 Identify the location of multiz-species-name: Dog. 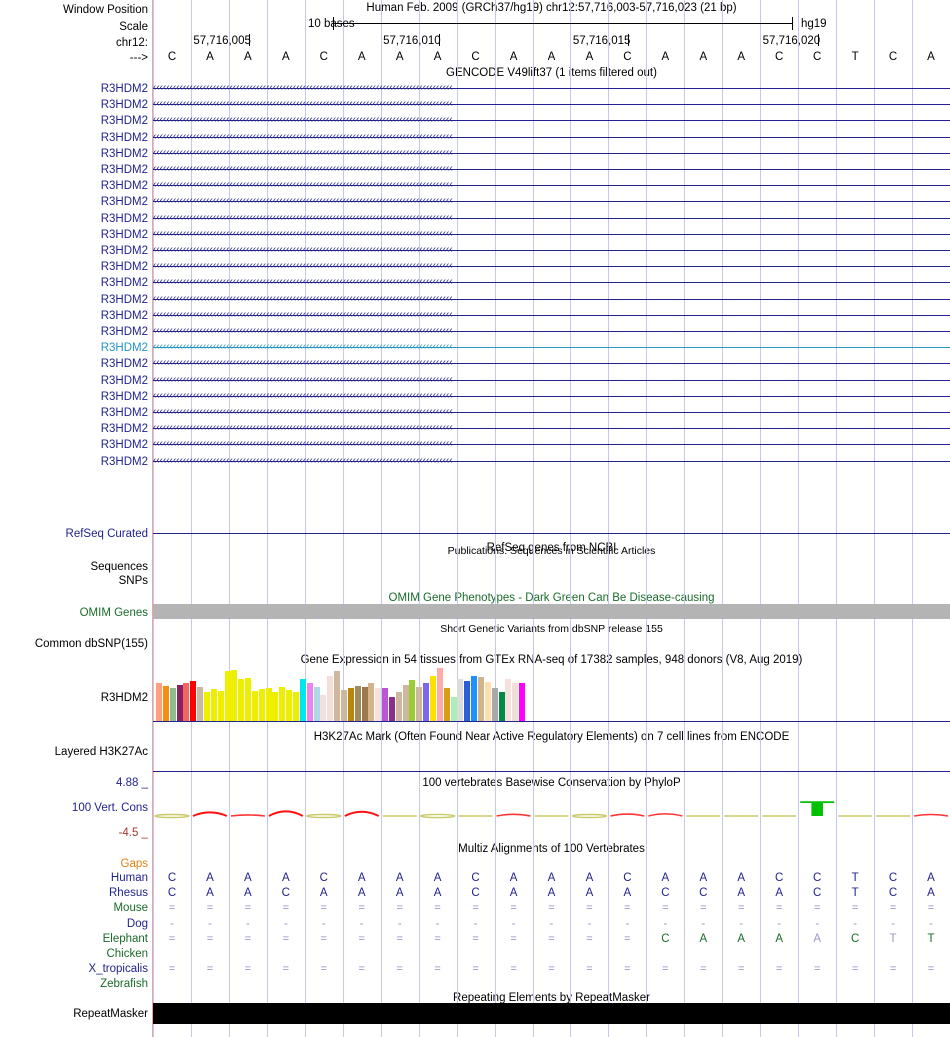
(137, 923).